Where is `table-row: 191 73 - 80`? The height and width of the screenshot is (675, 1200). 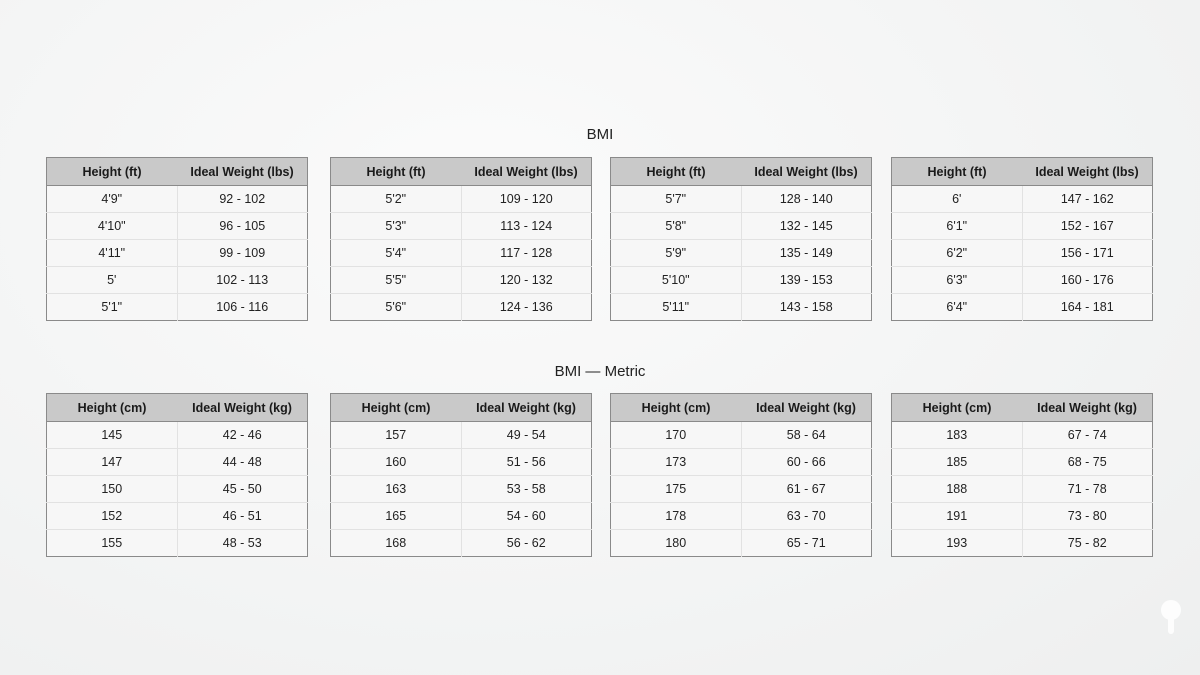
table-row: 191 73 - 80 is located at coordinates (1022, 516).